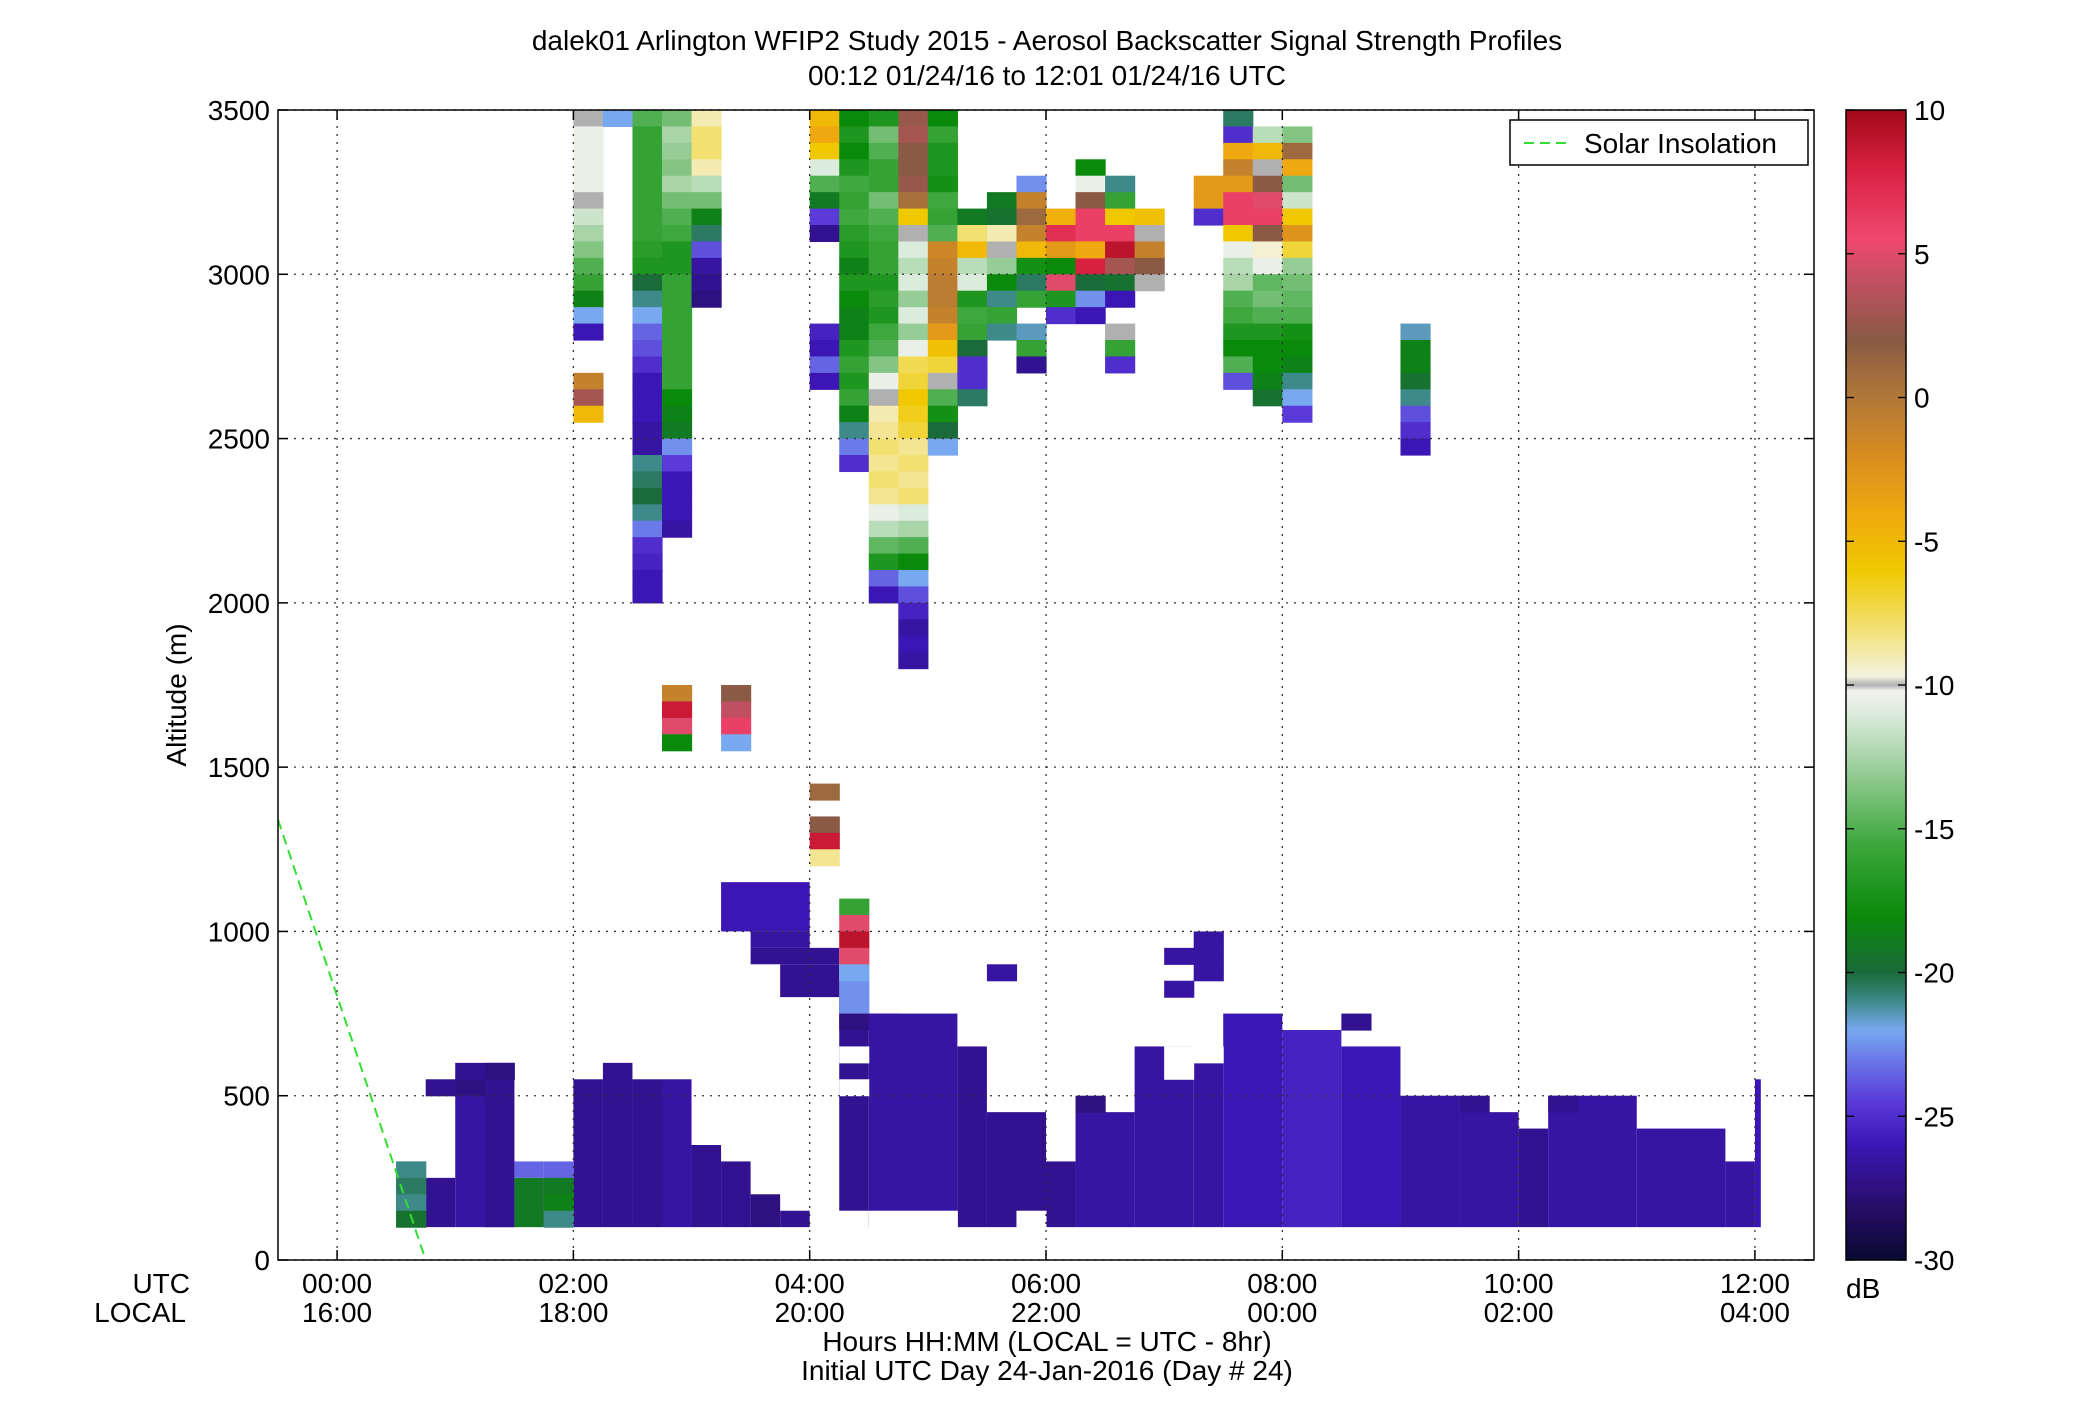  I want to click on row-label-local: LOCAL, so click(140, 1312).